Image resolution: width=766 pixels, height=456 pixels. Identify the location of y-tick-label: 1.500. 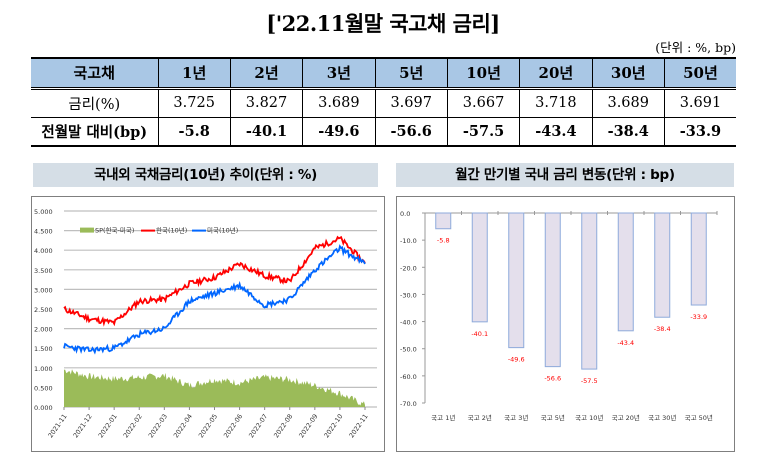
(43, 349).